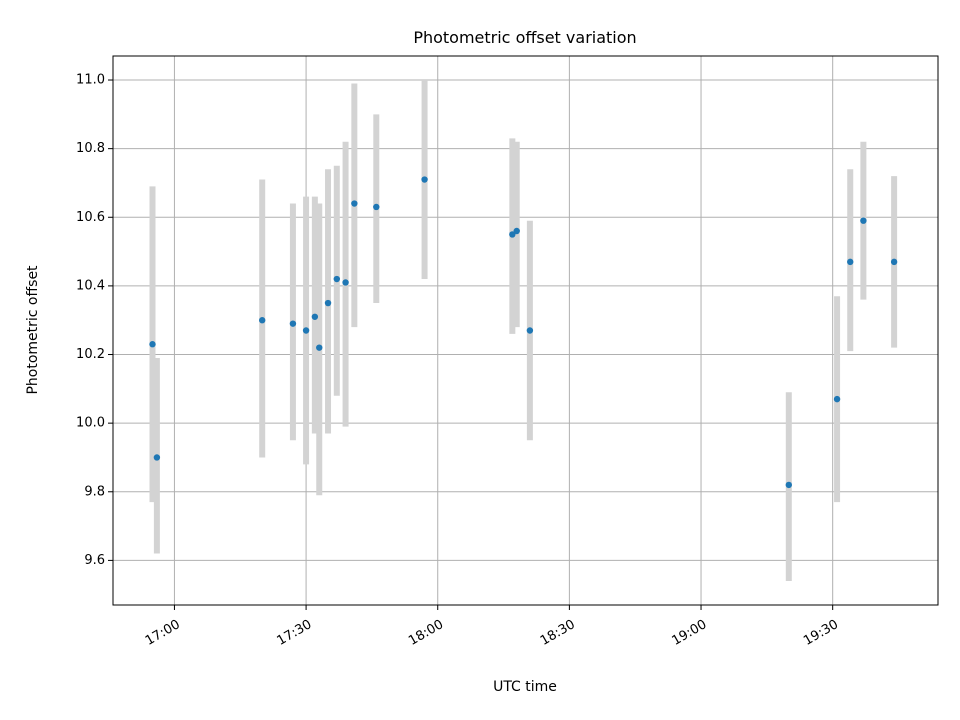 This screenshot has width=960, height=720. I want to click on y-tick-label: 11.0, so click(90, 80).